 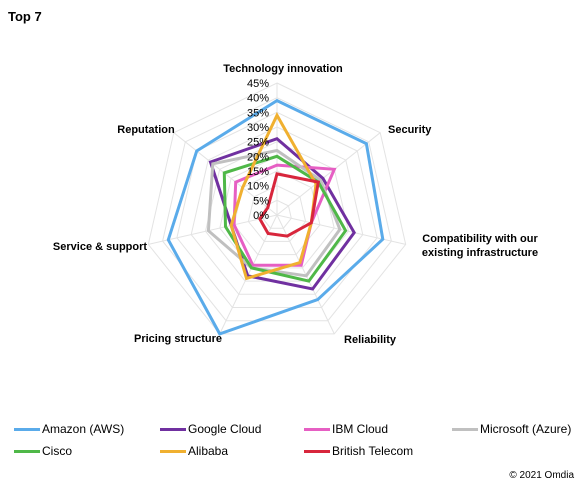 I want to click on axis-label: Reliability, so click(x=370, y=340).